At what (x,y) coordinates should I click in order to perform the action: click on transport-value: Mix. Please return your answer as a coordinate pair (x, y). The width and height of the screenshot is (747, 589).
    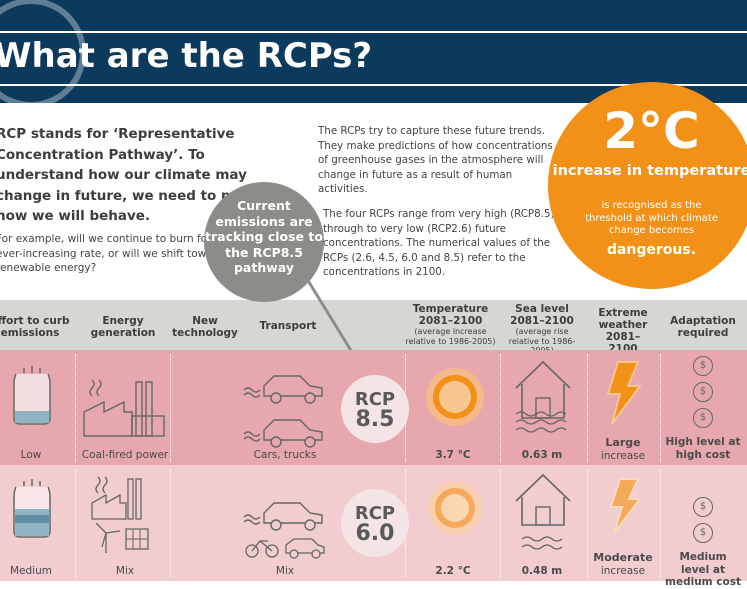
    Looking at the image, I should click on (285, 571).